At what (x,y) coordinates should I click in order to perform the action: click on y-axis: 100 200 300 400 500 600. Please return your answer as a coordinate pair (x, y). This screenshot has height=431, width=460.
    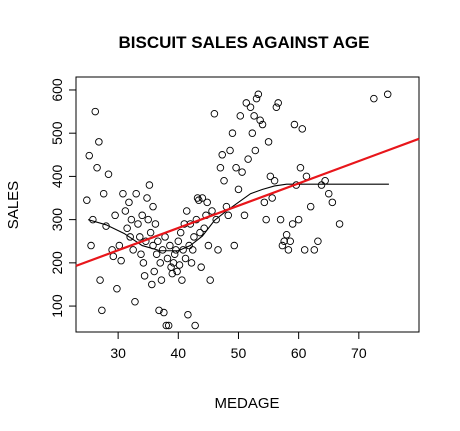
    Looking at the image, I should click on (62, 198).